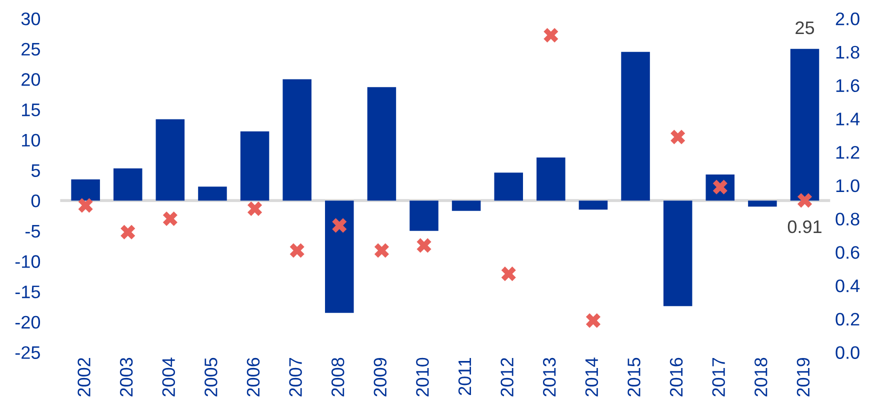 This screenshot has width=885, height=412. Describe the element at coordinates (169, 377) in the screenshot. I see `x-tick-label: 2004` at that location.